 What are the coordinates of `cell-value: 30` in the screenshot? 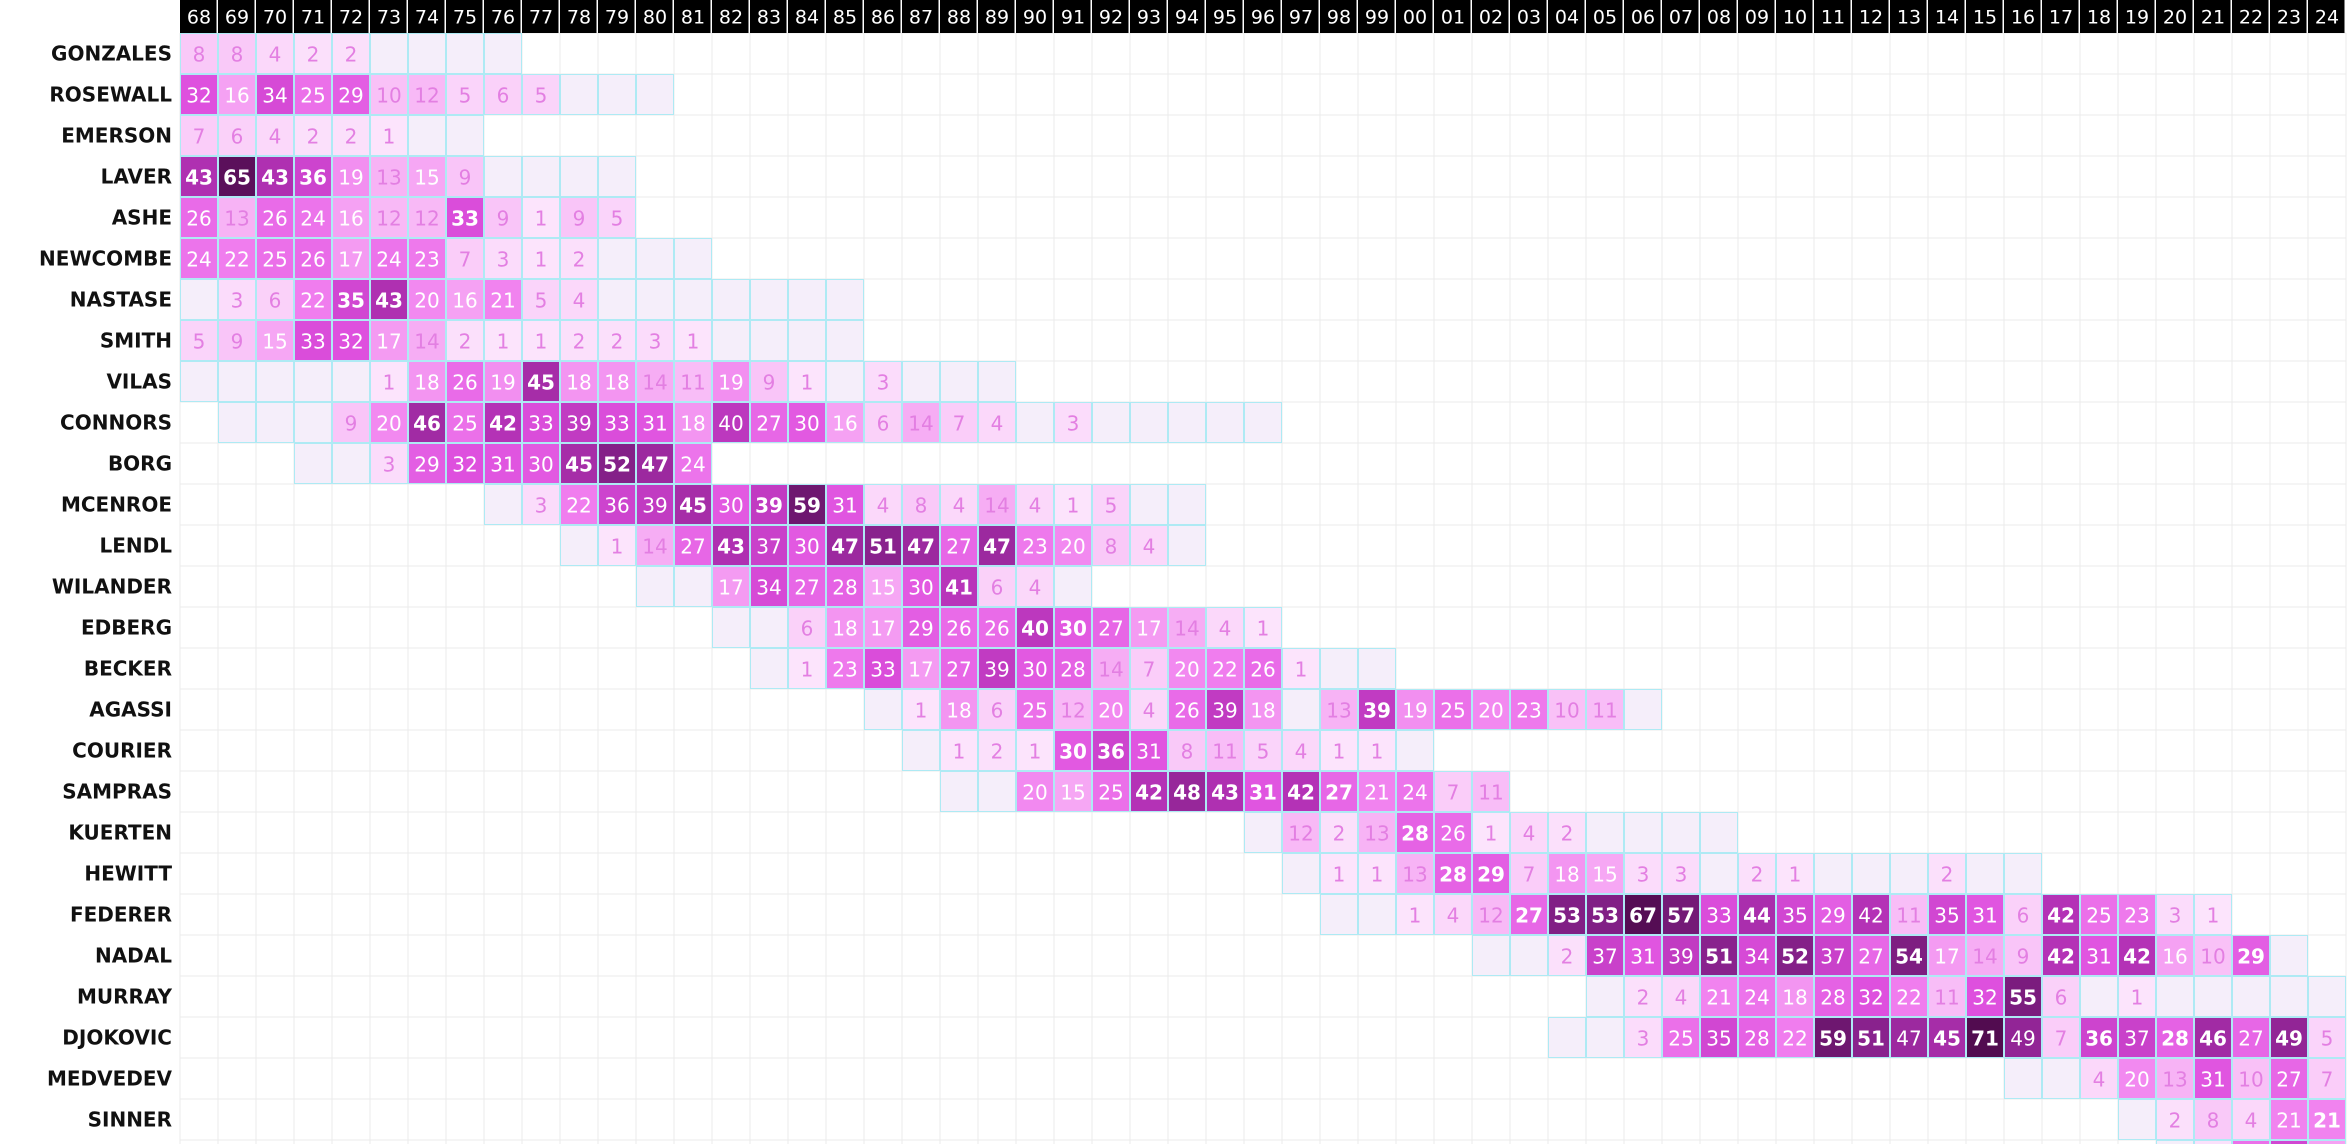 It's located at (806, 547).